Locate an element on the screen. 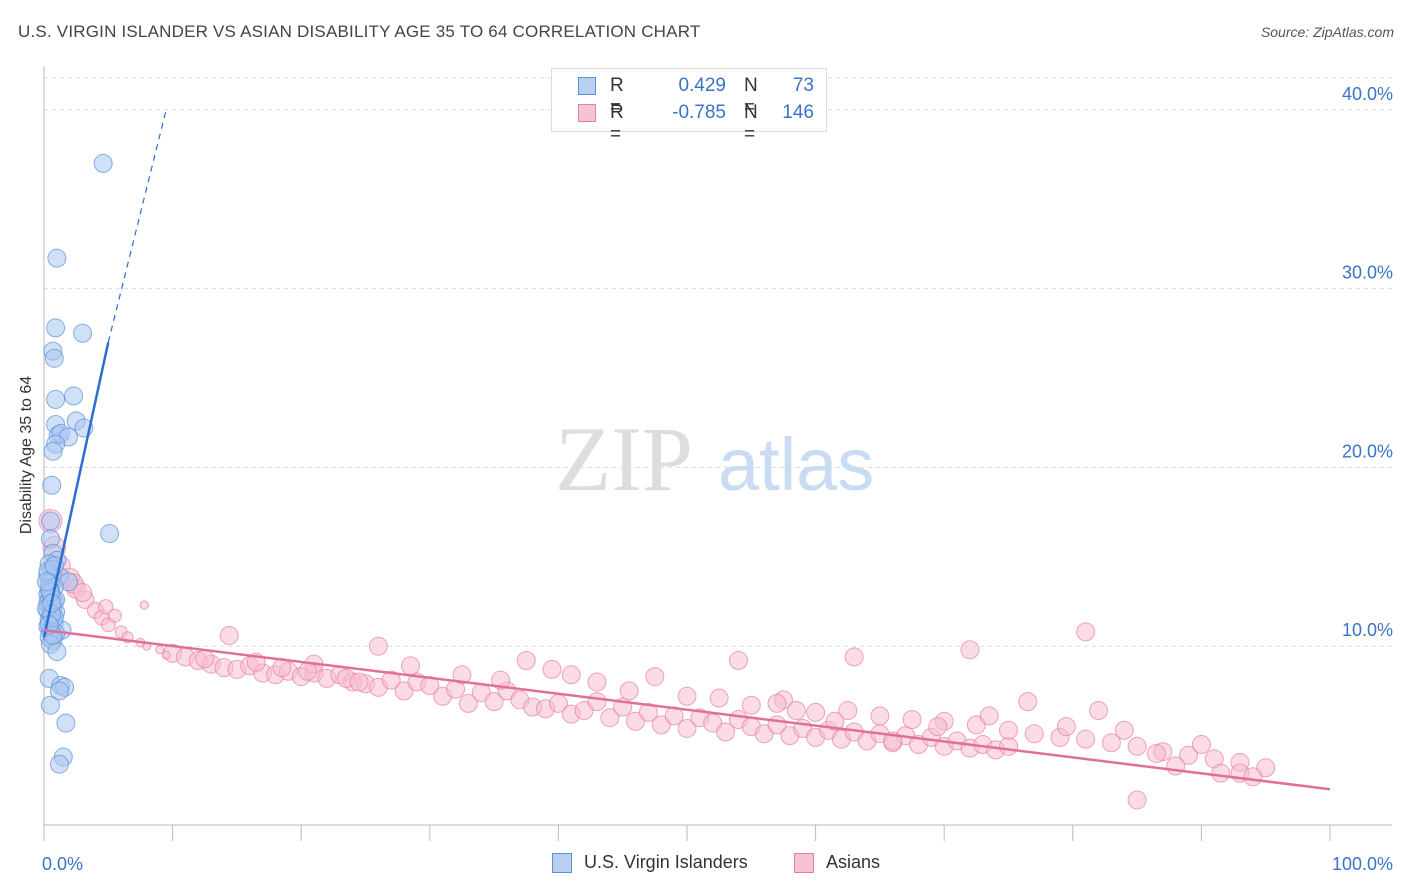 Image resolution: width=1406 pixels, height=892 pixels. y-tick-labels: 10.0% 20.0% 30.0% 40.0% is located at coordinates (1367, 362).